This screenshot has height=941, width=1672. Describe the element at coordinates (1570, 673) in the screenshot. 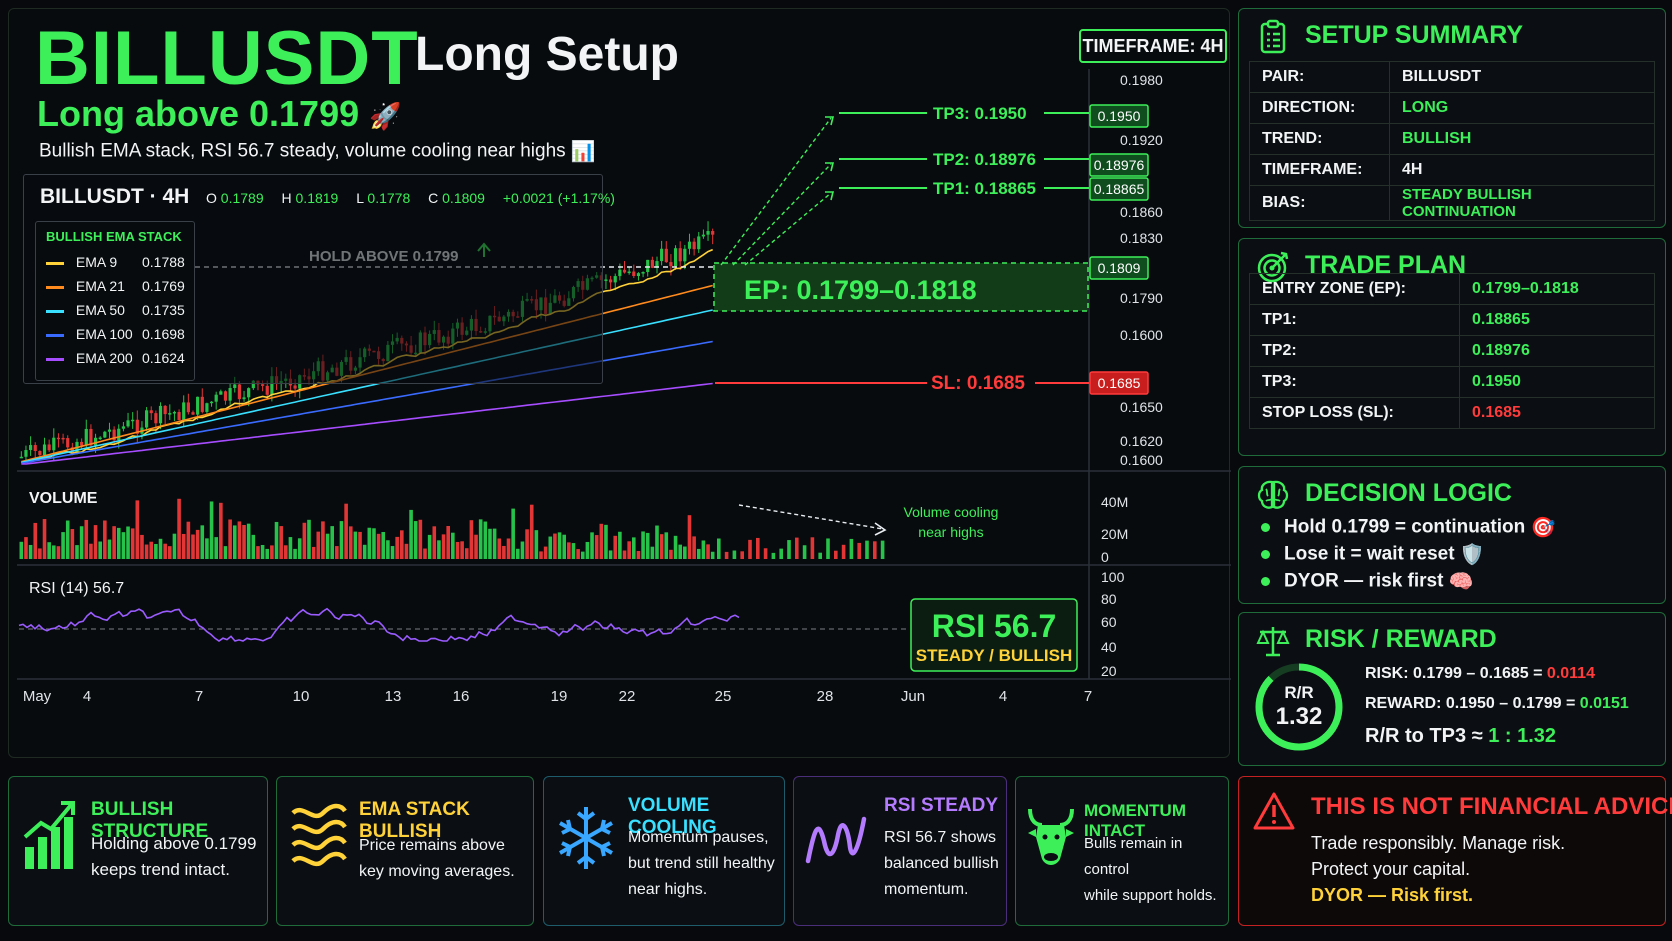

I see `risk-value: 0.0114` at that location.